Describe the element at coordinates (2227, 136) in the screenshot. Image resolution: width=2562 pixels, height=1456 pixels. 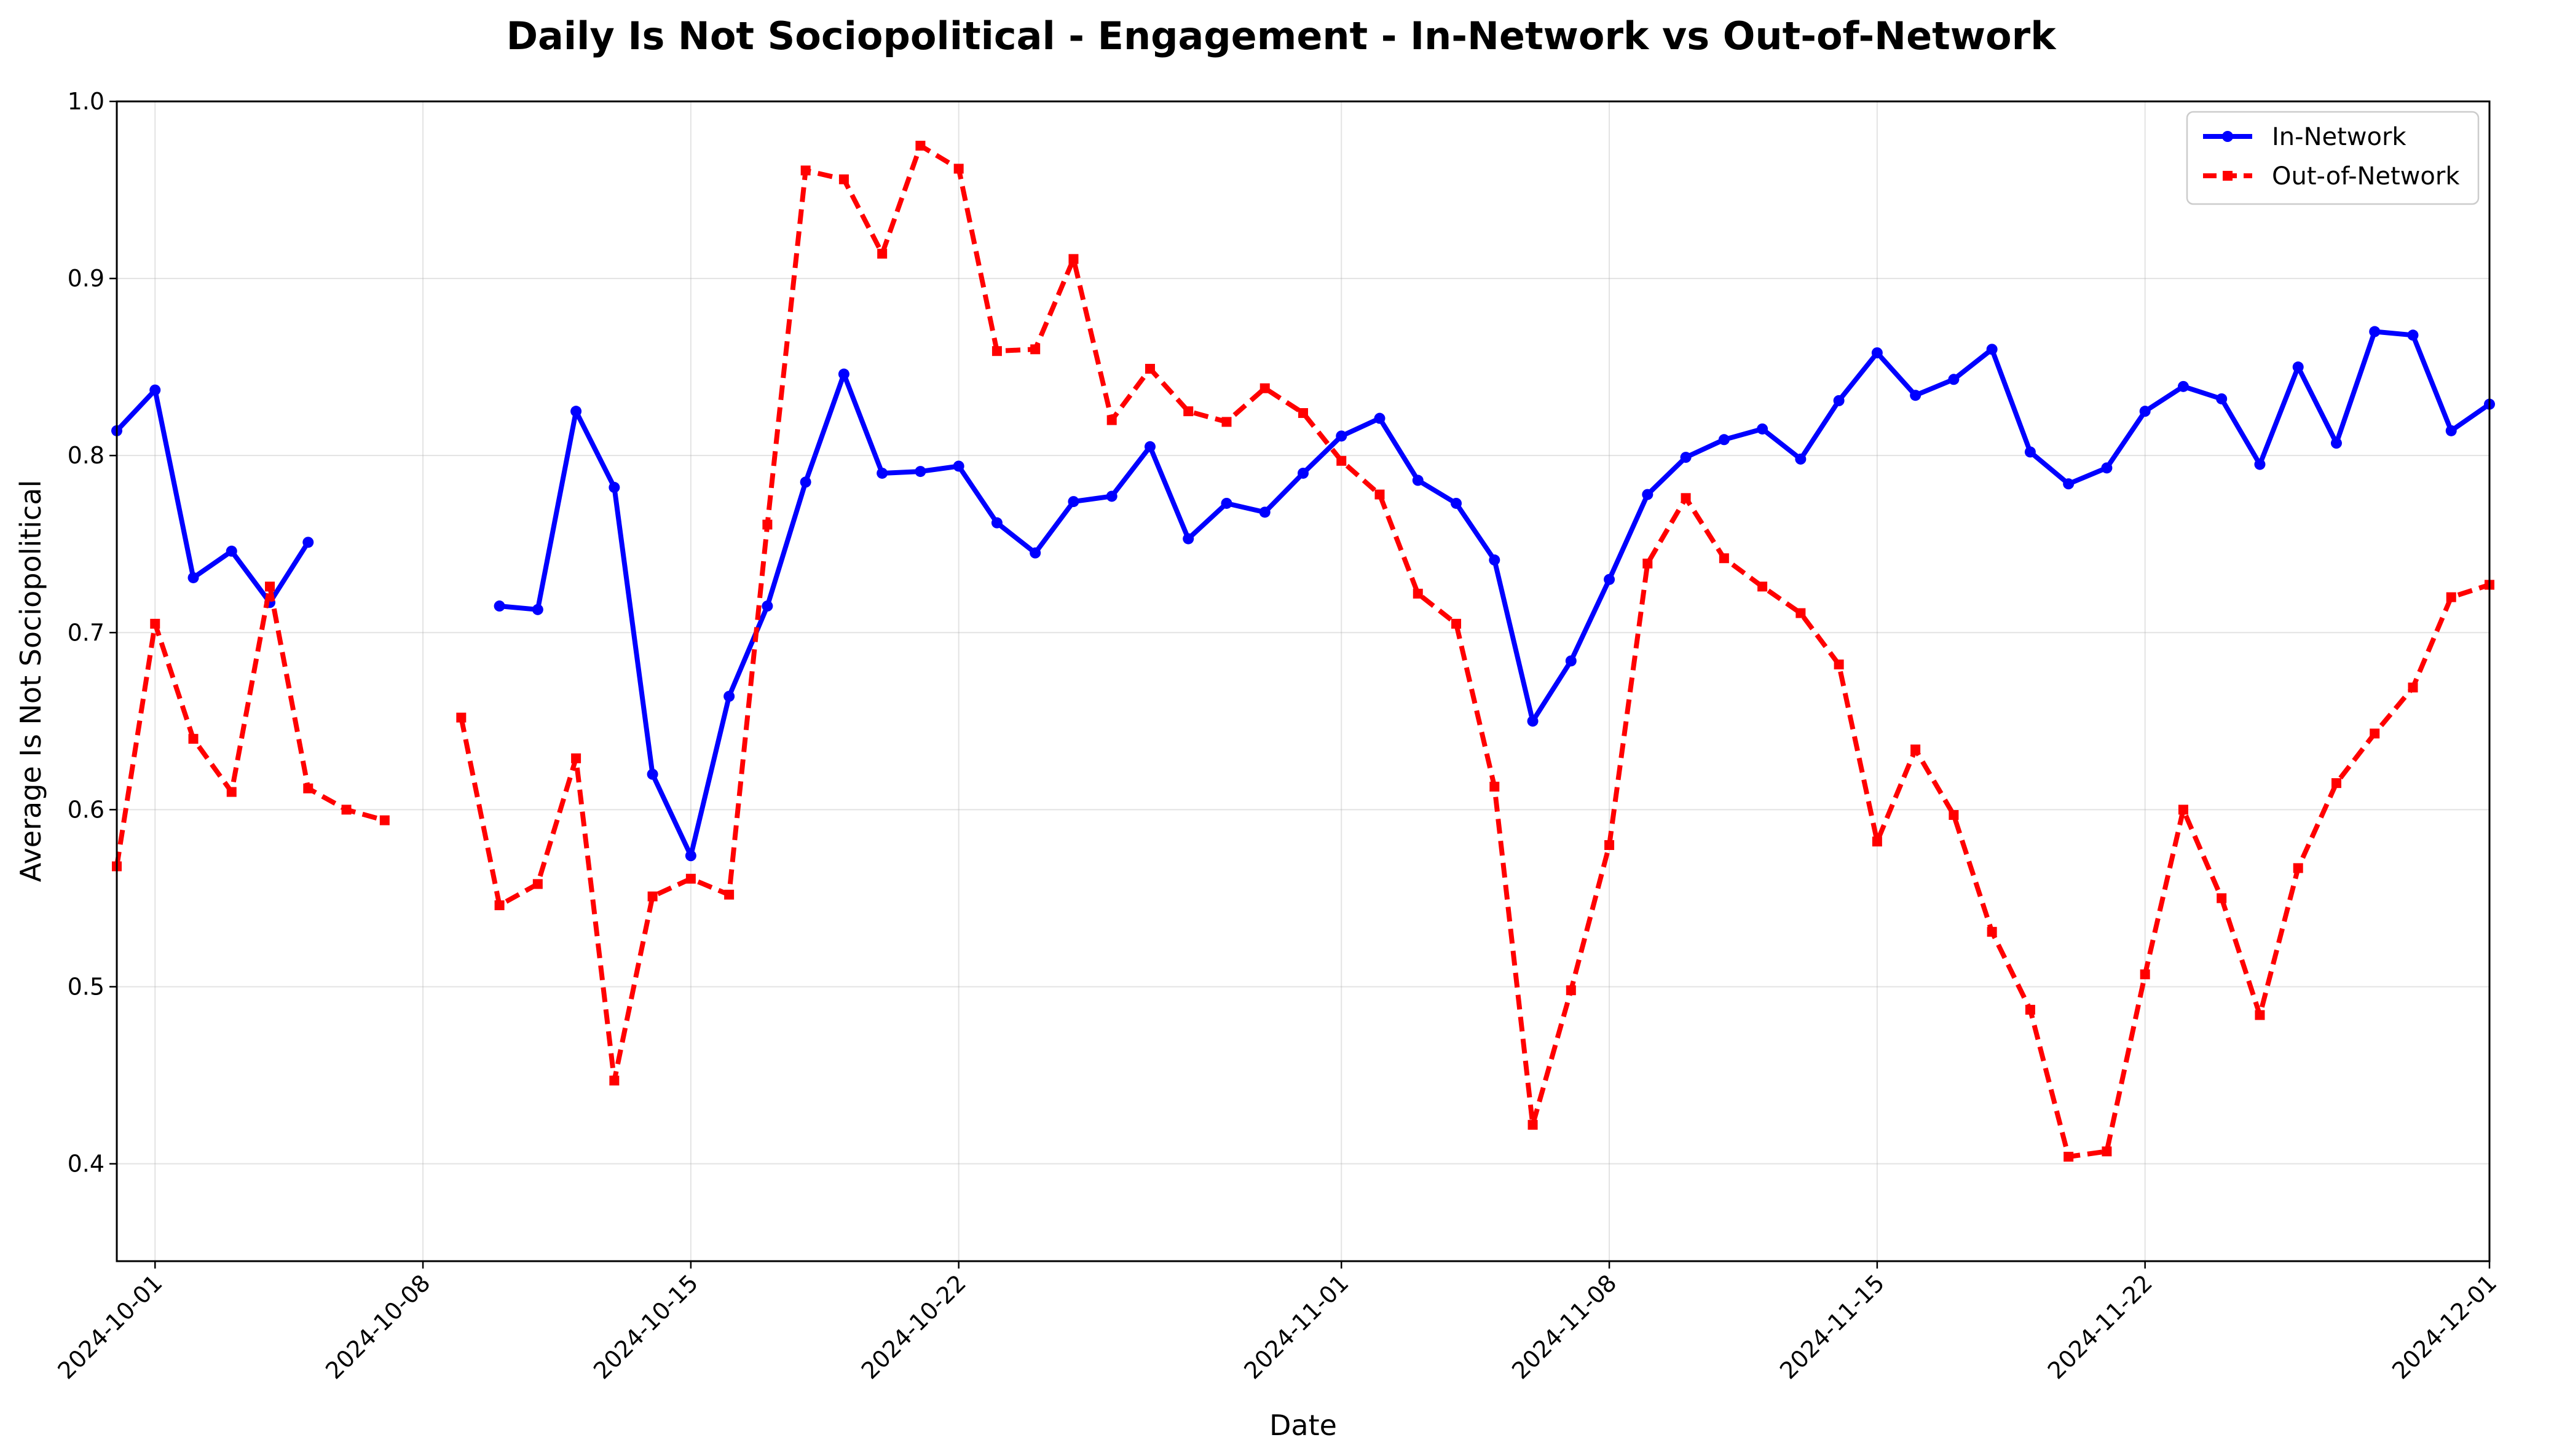
I see `legend-marker-in-network` at that location.